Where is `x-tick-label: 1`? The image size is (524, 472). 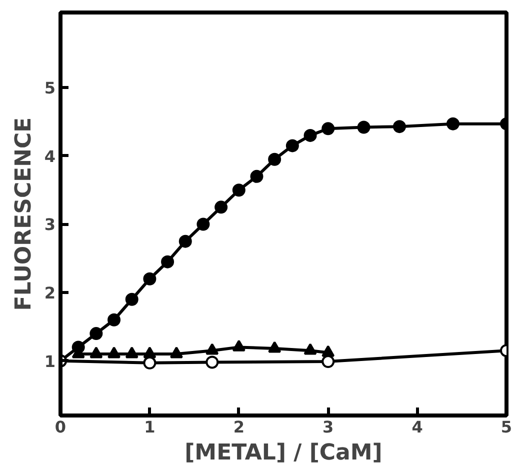 x-tick-label: 1 is located at coordinates (150, 427).